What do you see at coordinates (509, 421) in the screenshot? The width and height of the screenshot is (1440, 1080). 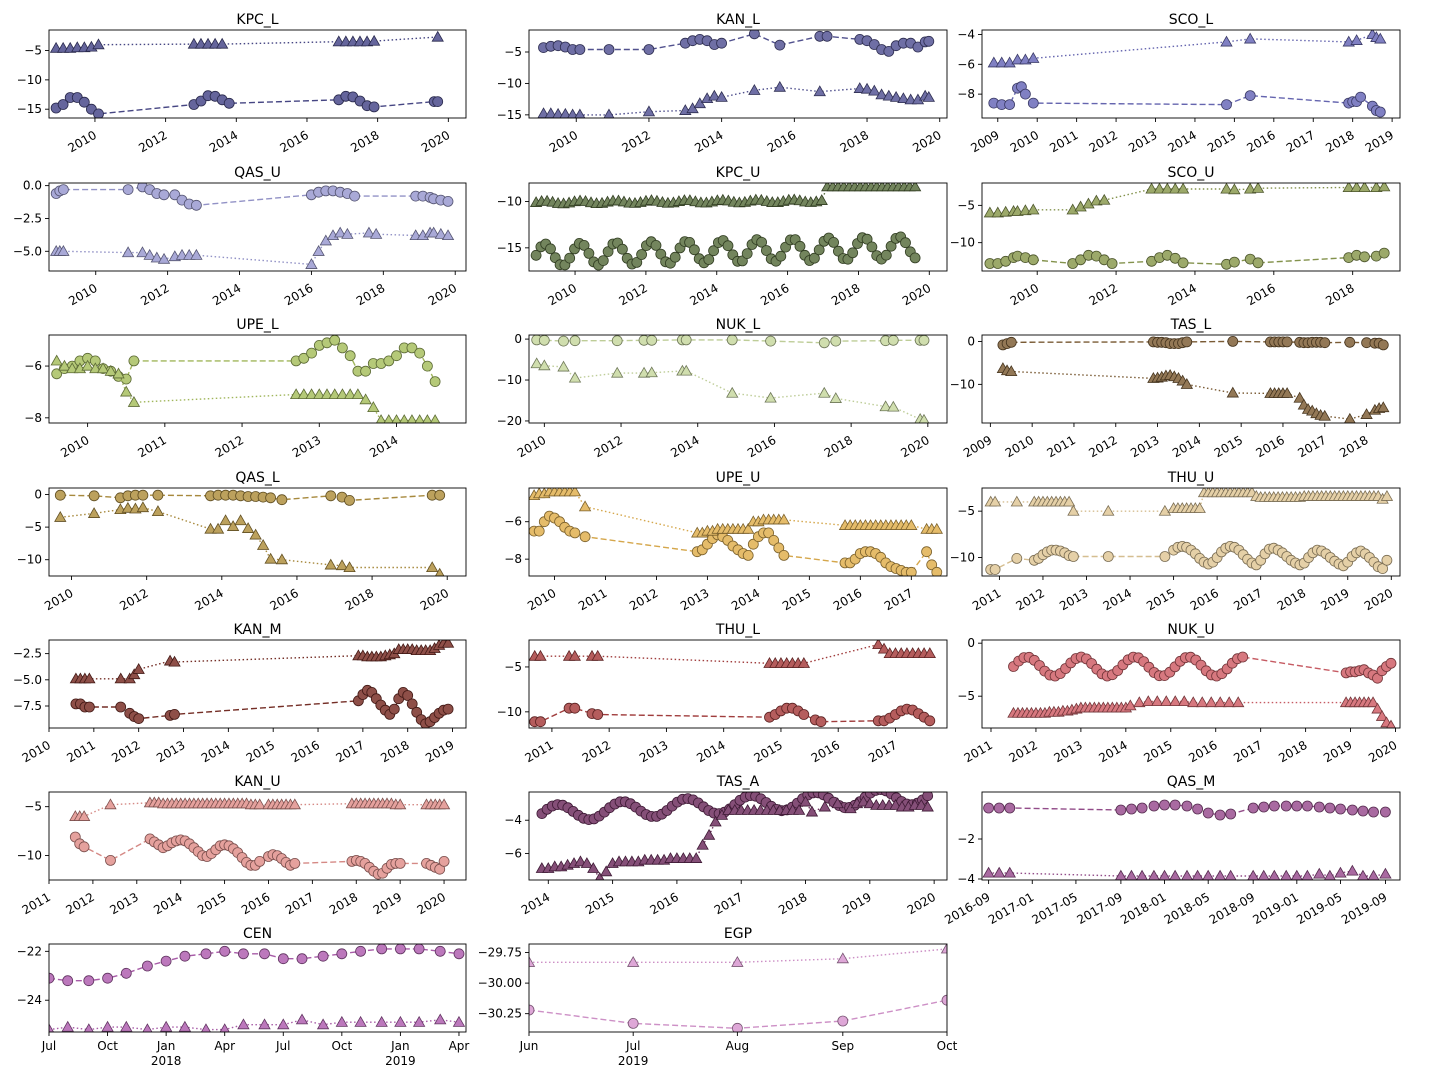 I see `y-tick-label: −20` at bounding box center [509, 421].